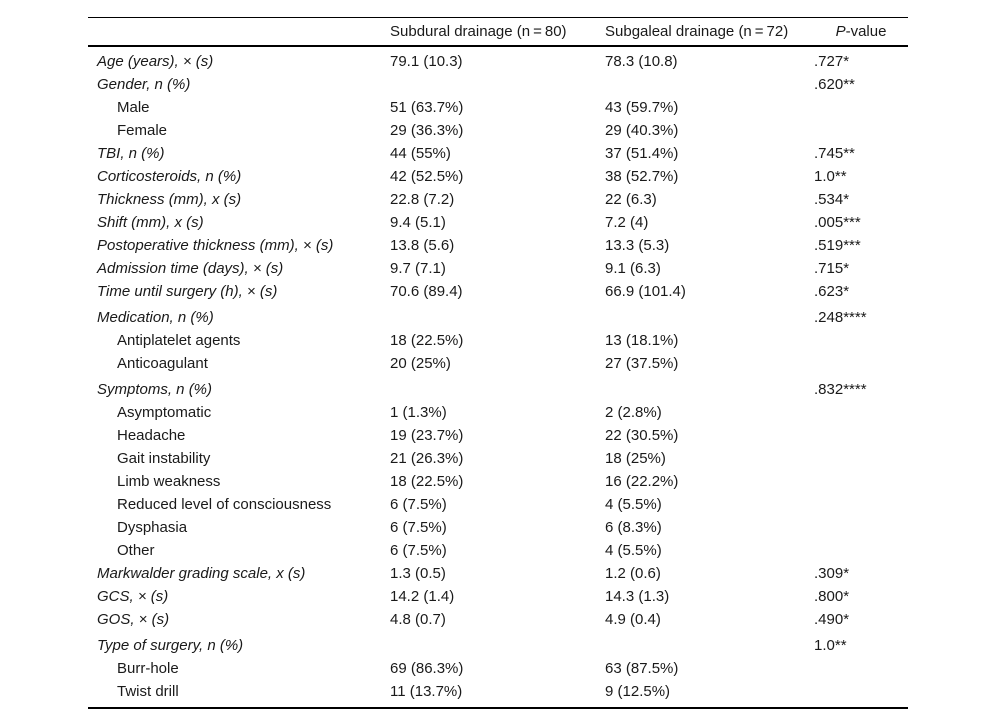 The height and width of the screenshot is (720, 1000). Describe the element at coordinates (840, 317) in the screenshot. I see `p-value: .248****` at that location.